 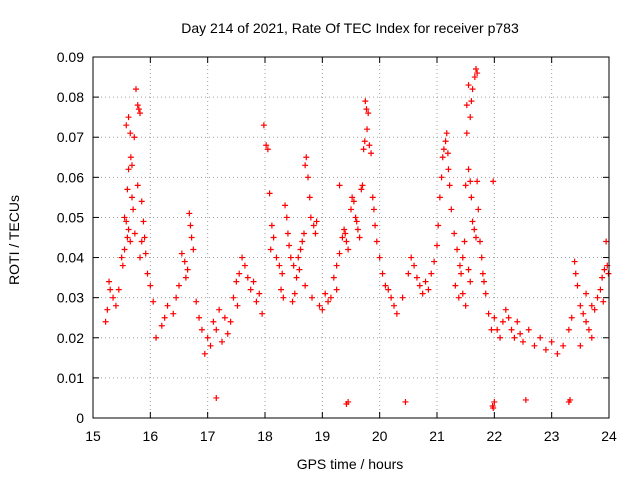 I want to click on x-tick-label: 16, so click(x=151, y=436).